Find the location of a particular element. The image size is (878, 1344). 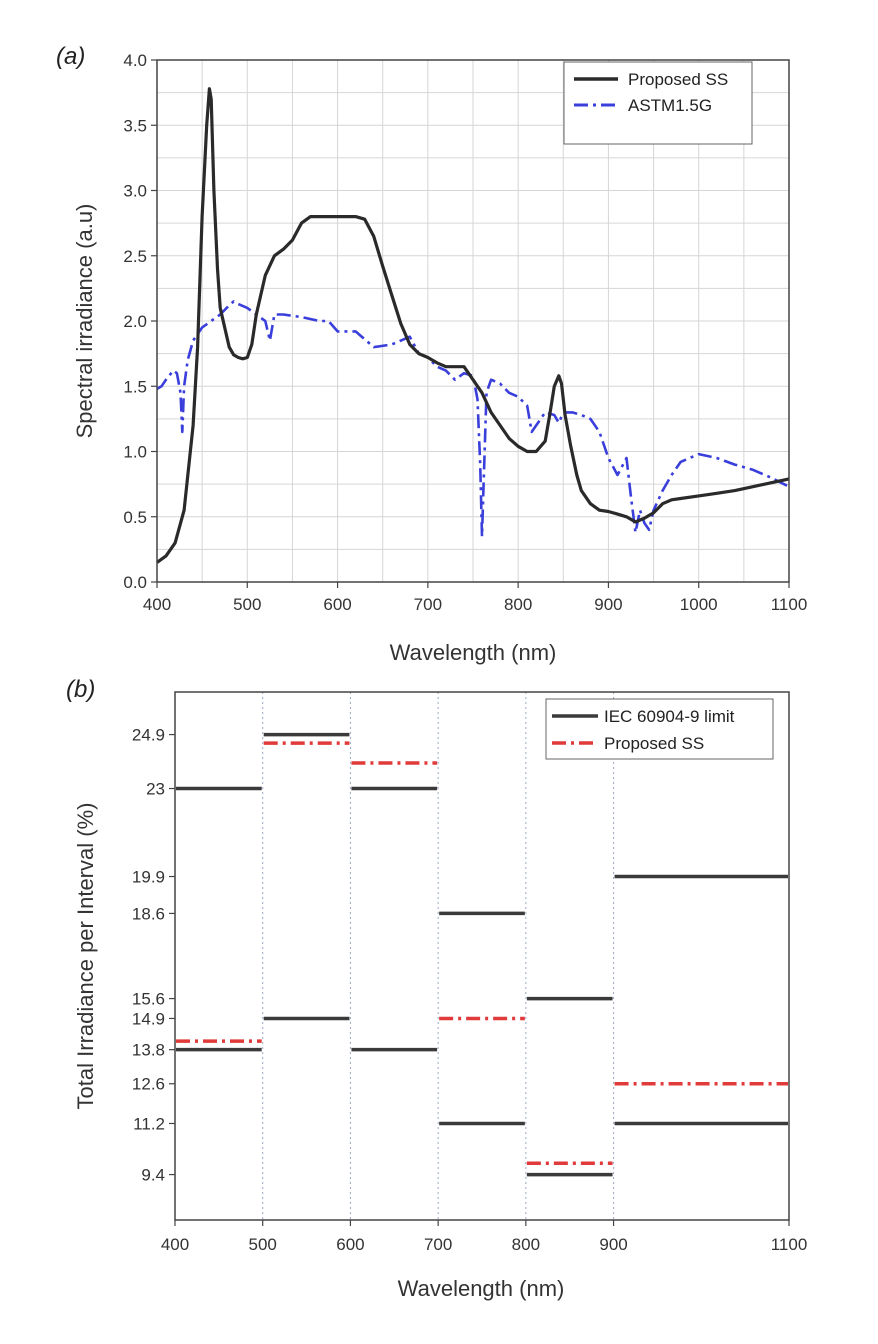

y-tick-label: 0.5 is located at coordinates (135, 517).